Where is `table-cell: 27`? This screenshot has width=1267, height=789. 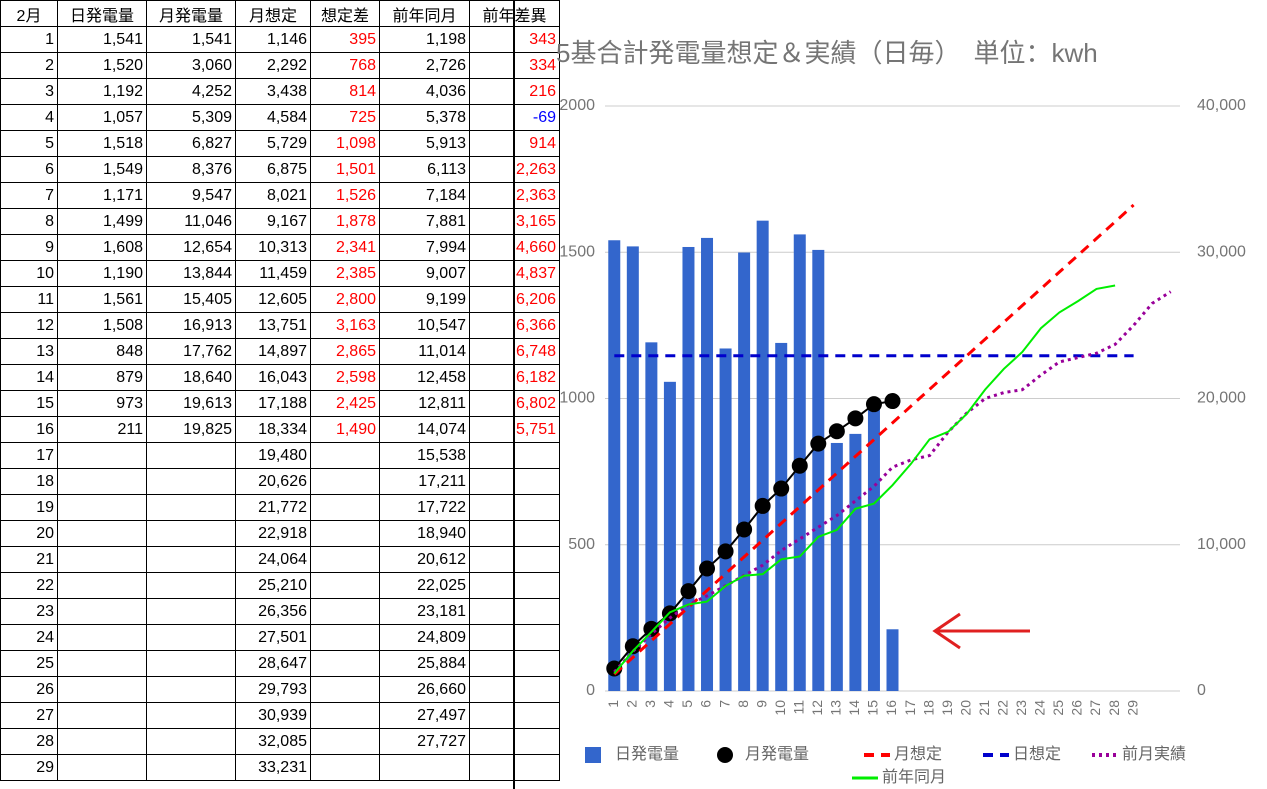
table-cell: 27 is located at coordinates (29, 715).